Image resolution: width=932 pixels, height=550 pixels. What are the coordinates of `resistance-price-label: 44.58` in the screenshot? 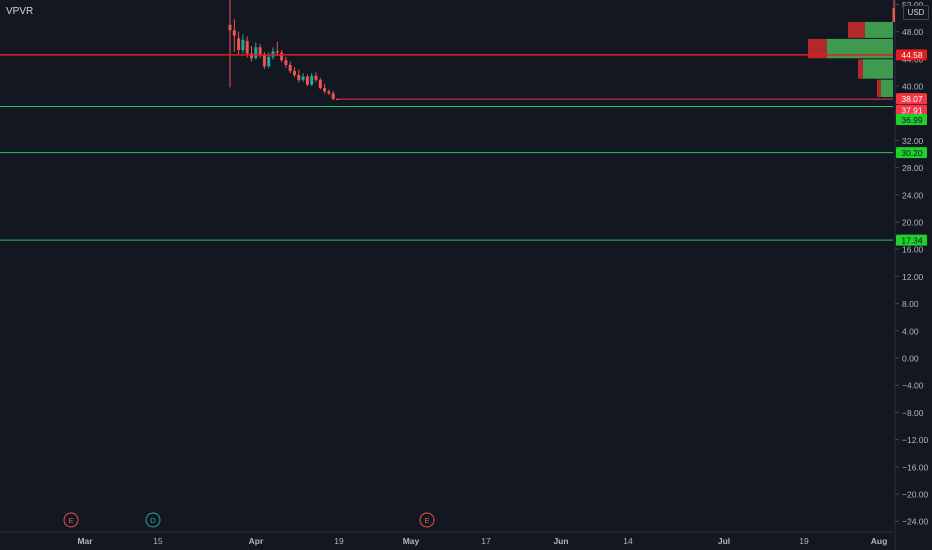 It's located at (912, 55).